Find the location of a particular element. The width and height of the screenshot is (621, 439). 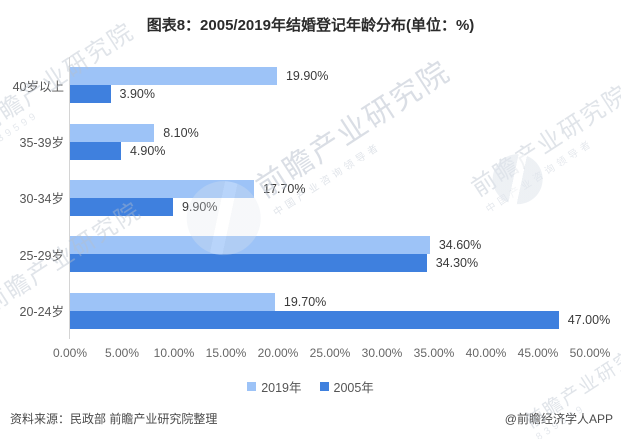

x-tick-label: 30.00% is located at coordinates (382, 352).